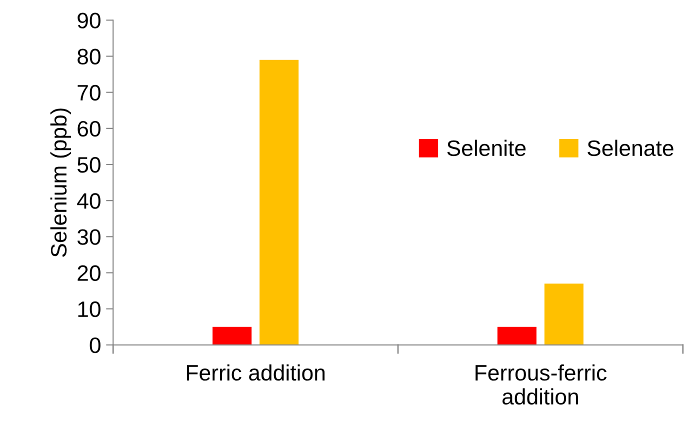 Image resolution: width=694 pixels, height=429 pixels. What do you see at coordinates (255, 372) in the screenshot?
I see `x-tick-label: Ferric addition` at bounding box center [255, 372].